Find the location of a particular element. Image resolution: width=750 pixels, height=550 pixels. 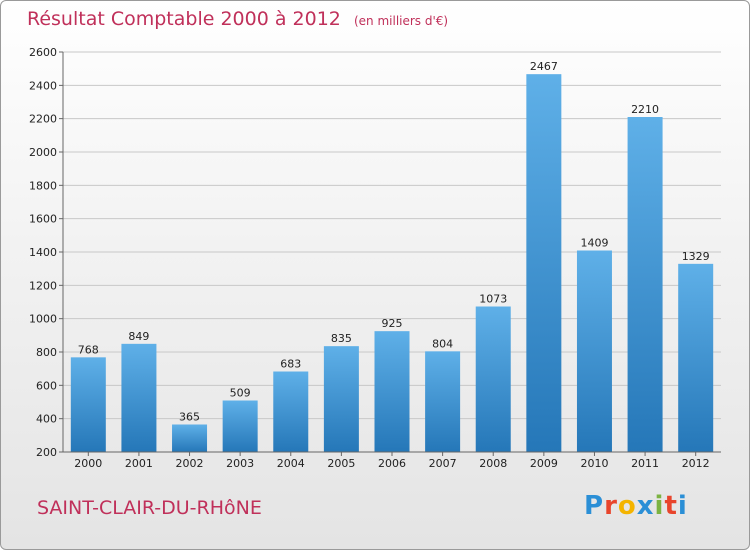

bar-value-label: 683 is located at coordinates (290, 364).